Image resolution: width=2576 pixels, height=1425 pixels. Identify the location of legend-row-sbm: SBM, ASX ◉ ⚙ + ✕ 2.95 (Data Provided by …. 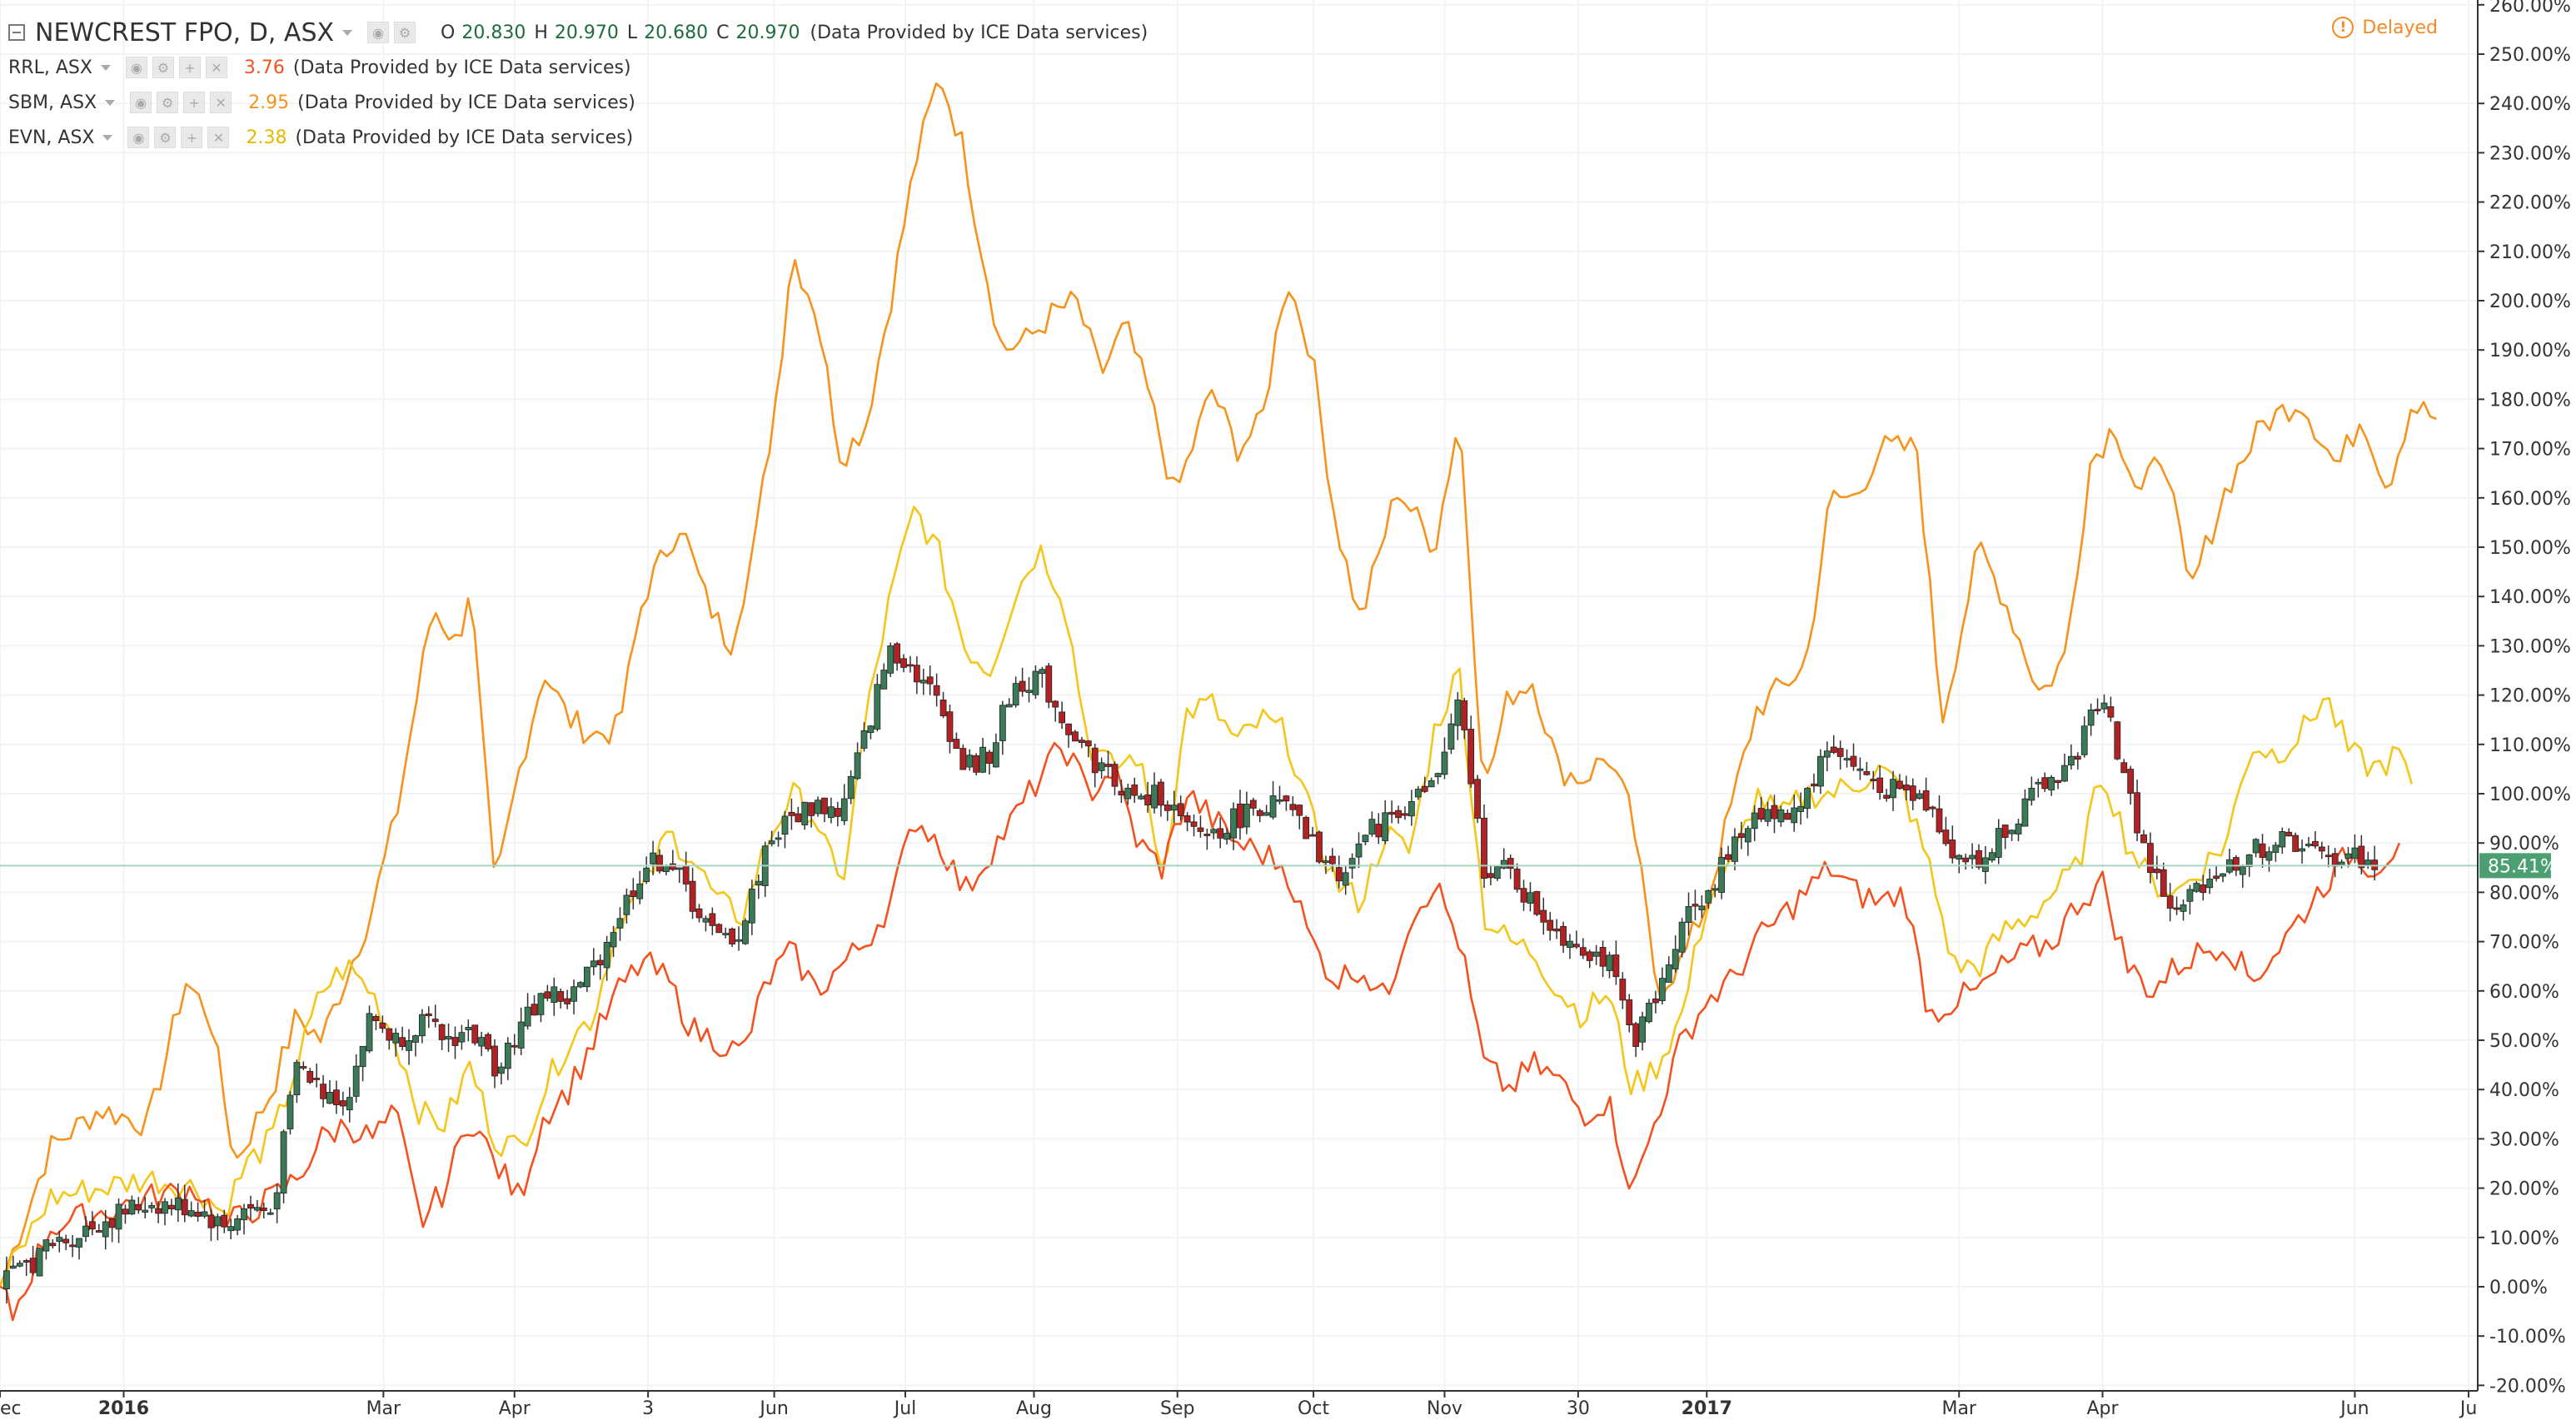
(578, 102).